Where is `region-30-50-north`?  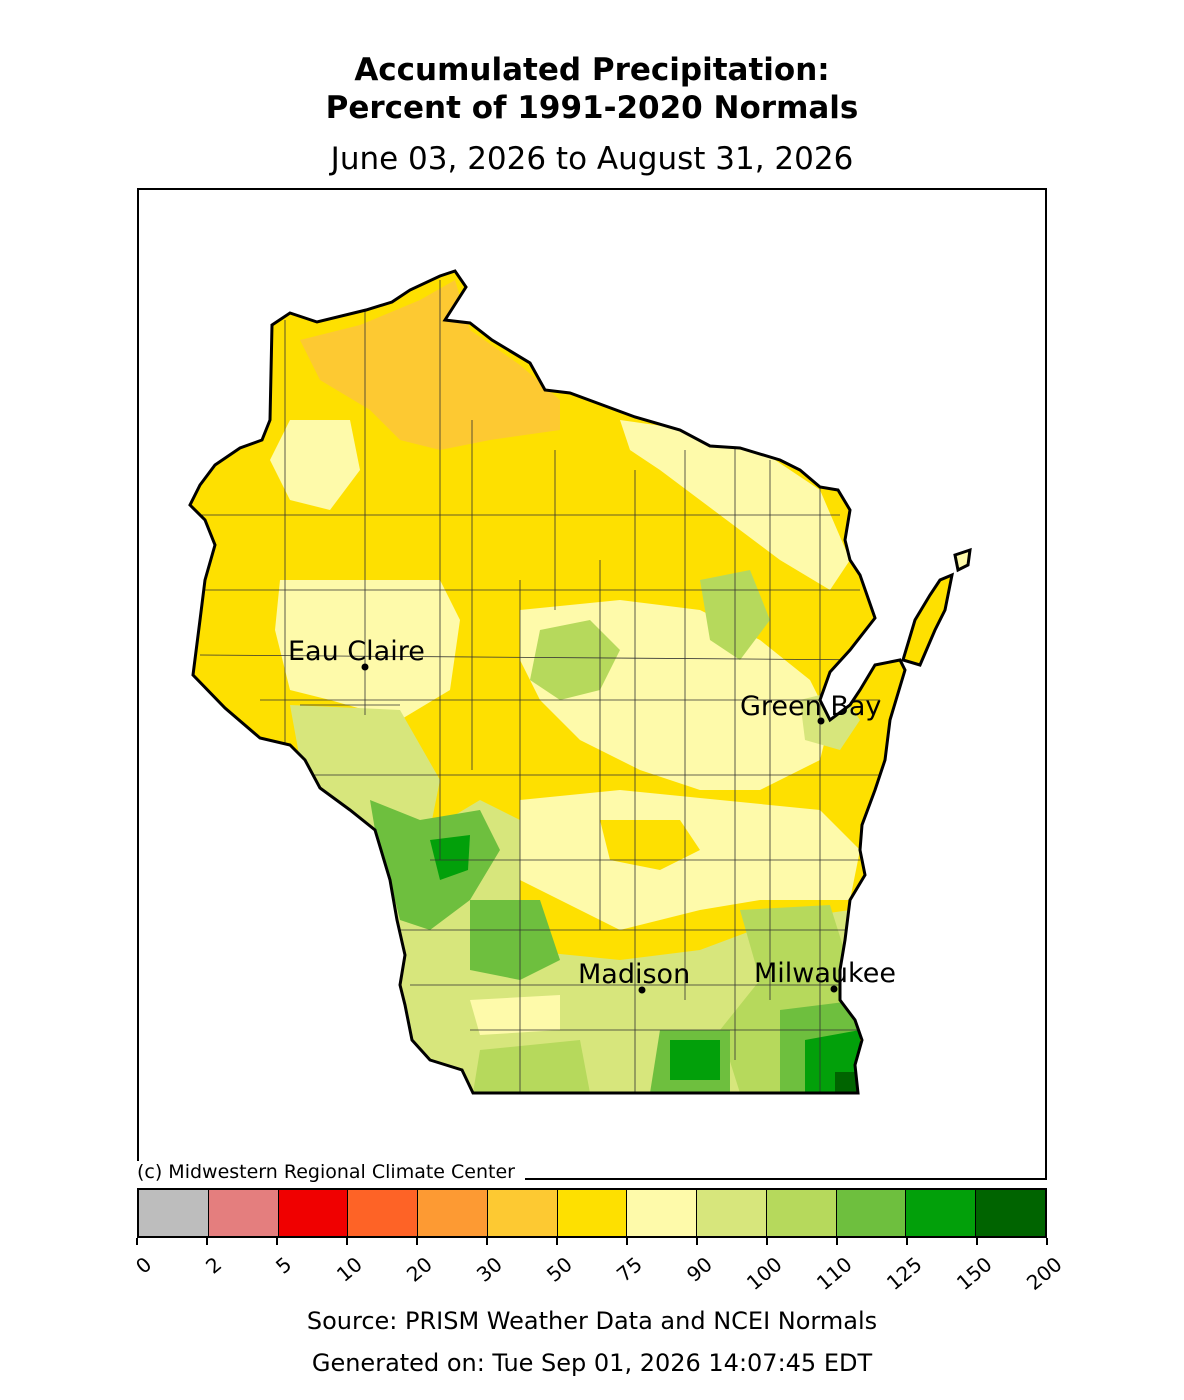
region-30-50-north is located at coordinates (430, 365).